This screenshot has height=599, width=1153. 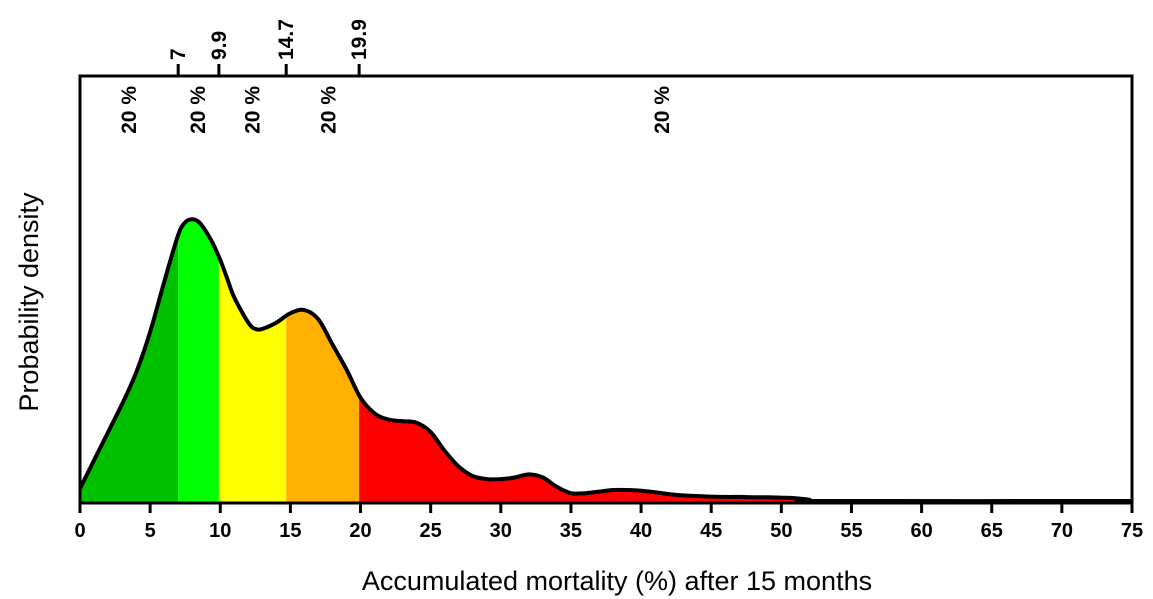 What do you see at coordinates (431, 531) in the screenshot?
I see `x-tick-label: 25` at bounding box center [431, 531].